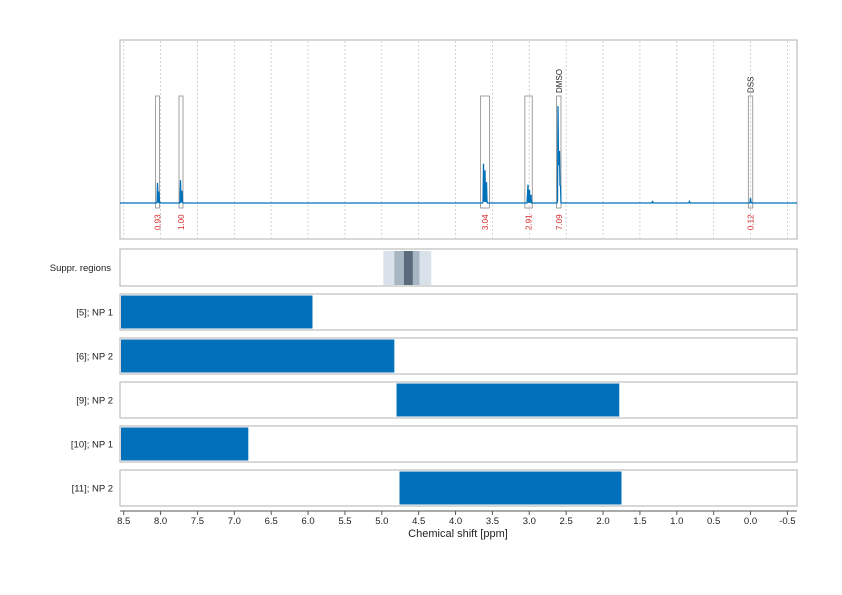 The height and width of the screenshot is (595, 842). Describe the element at coordinates (455, 521) in the screenshot. I see `x-tick-label: 4.0` at that location.